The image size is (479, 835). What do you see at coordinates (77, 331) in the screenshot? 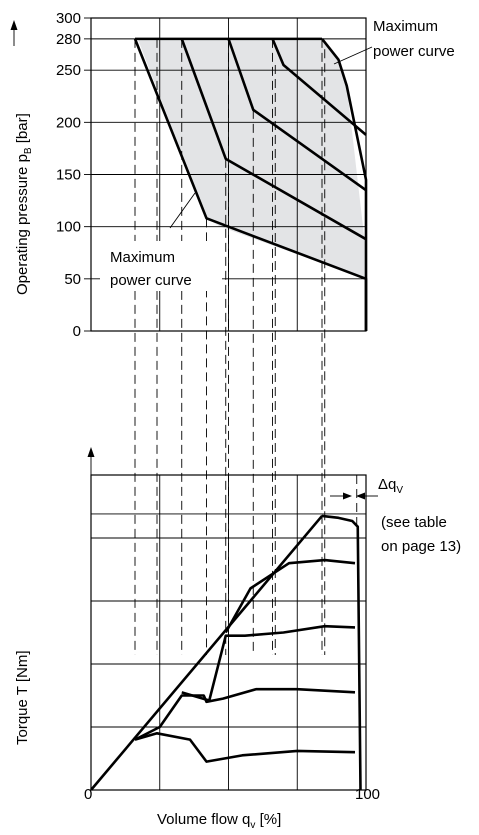
I see `pressure-tick-0: 0` at bounding box center [77, 331].